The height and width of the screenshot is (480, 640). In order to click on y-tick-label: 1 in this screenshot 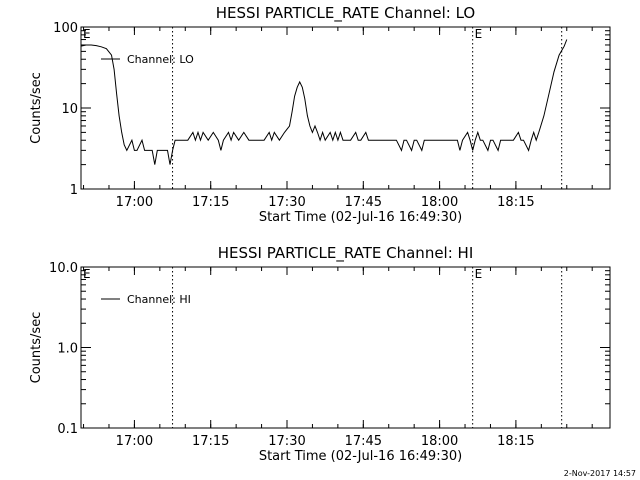, I will do `click(74, 190)`.